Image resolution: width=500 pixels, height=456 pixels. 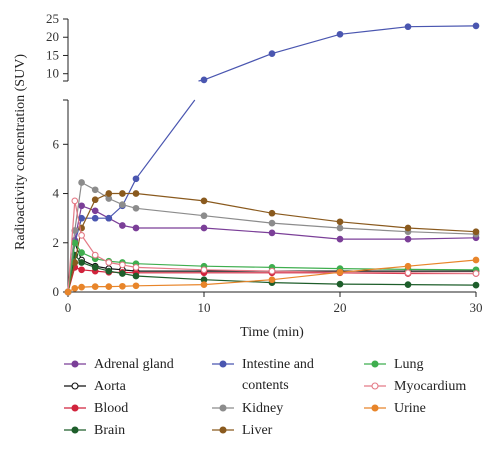 I want to click on y-tick-label: 20, so click(x=52, y=36).